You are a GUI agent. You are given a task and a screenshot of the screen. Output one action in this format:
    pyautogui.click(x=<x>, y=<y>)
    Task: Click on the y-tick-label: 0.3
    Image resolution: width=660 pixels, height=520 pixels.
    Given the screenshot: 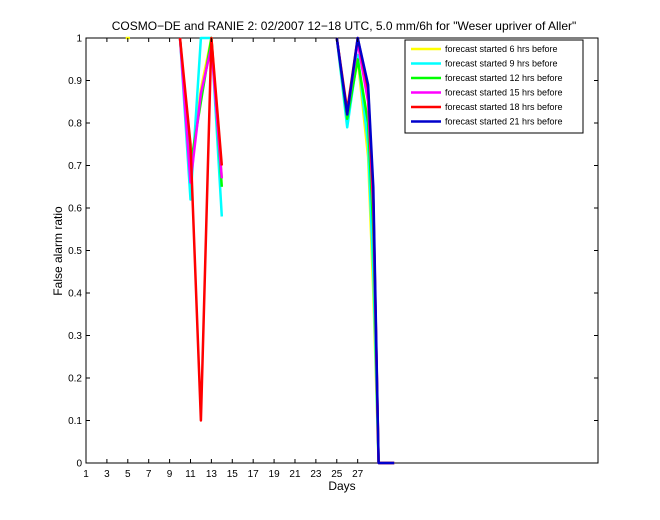 What is the action you would take?
    pyautogui.click(x=75, y=336)
    